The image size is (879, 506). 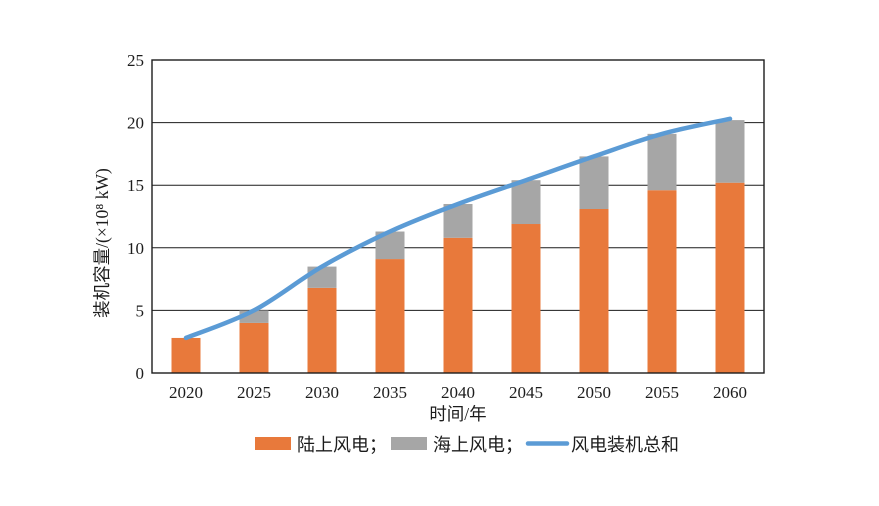 I want to click on x-tick-label-2060: 2060, so click(x=730, y=392).